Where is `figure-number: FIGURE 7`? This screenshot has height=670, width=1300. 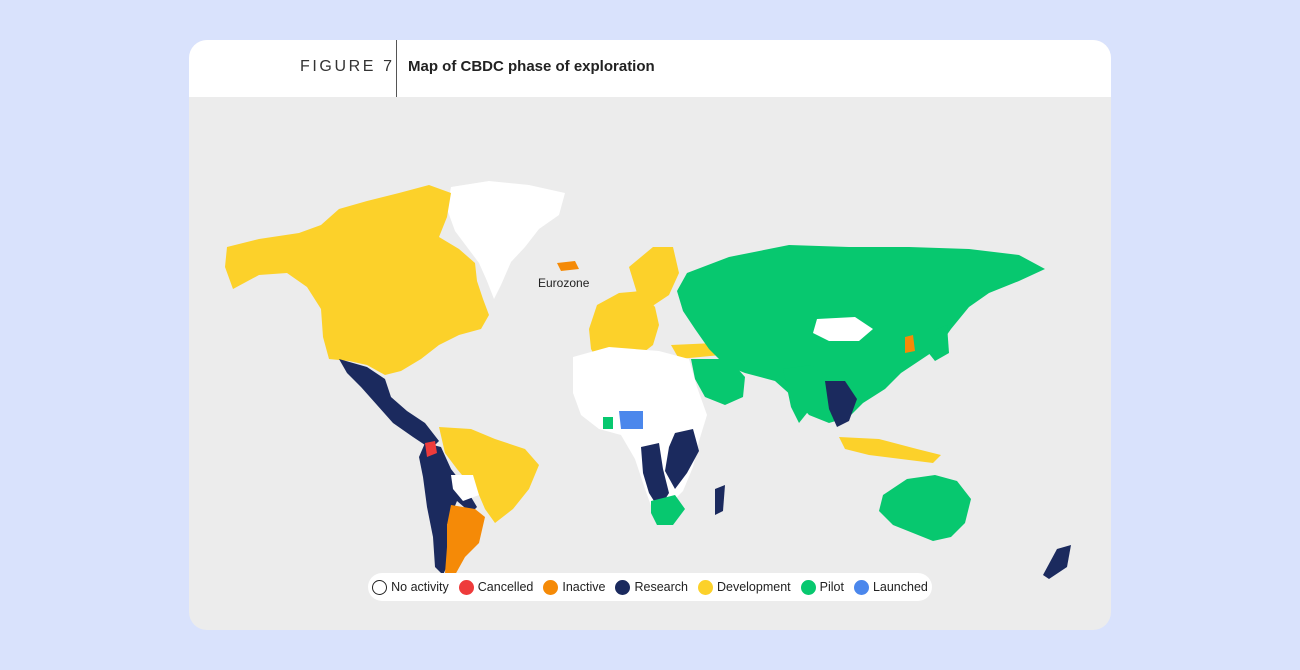
figure-number: FIGURE 7 is located at coordinates (347, 66).